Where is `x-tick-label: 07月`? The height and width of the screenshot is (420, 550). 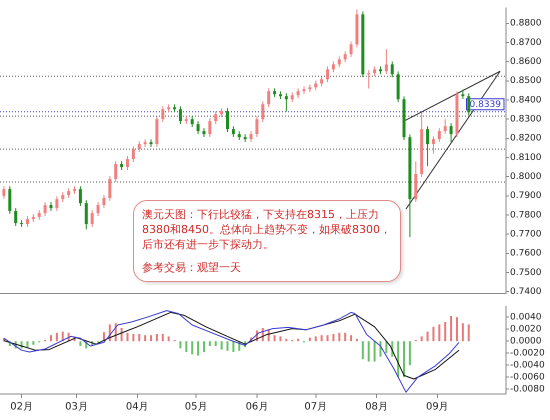 x-tick-label: 07月 is located at coordinates (316, 407).